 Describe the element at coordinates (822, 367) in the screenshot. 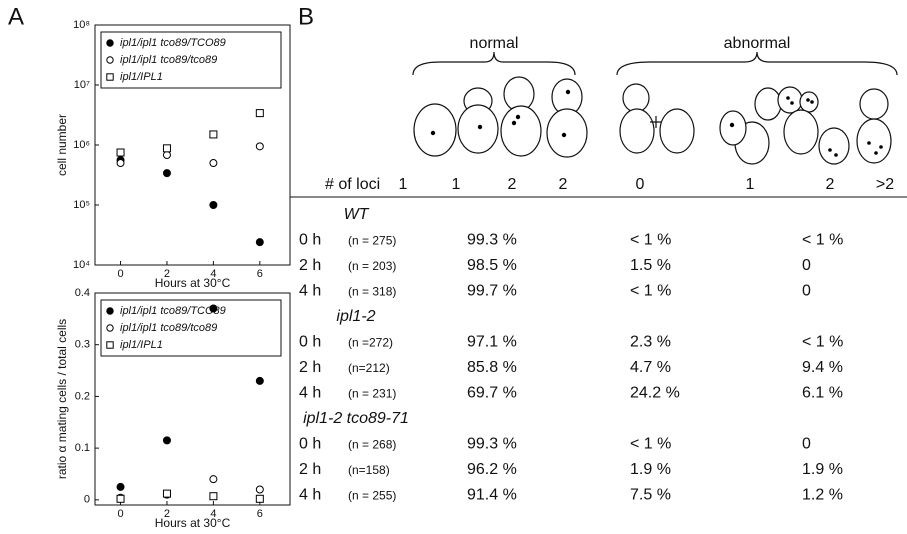

I see `percentage: 9.4 %` at that location.